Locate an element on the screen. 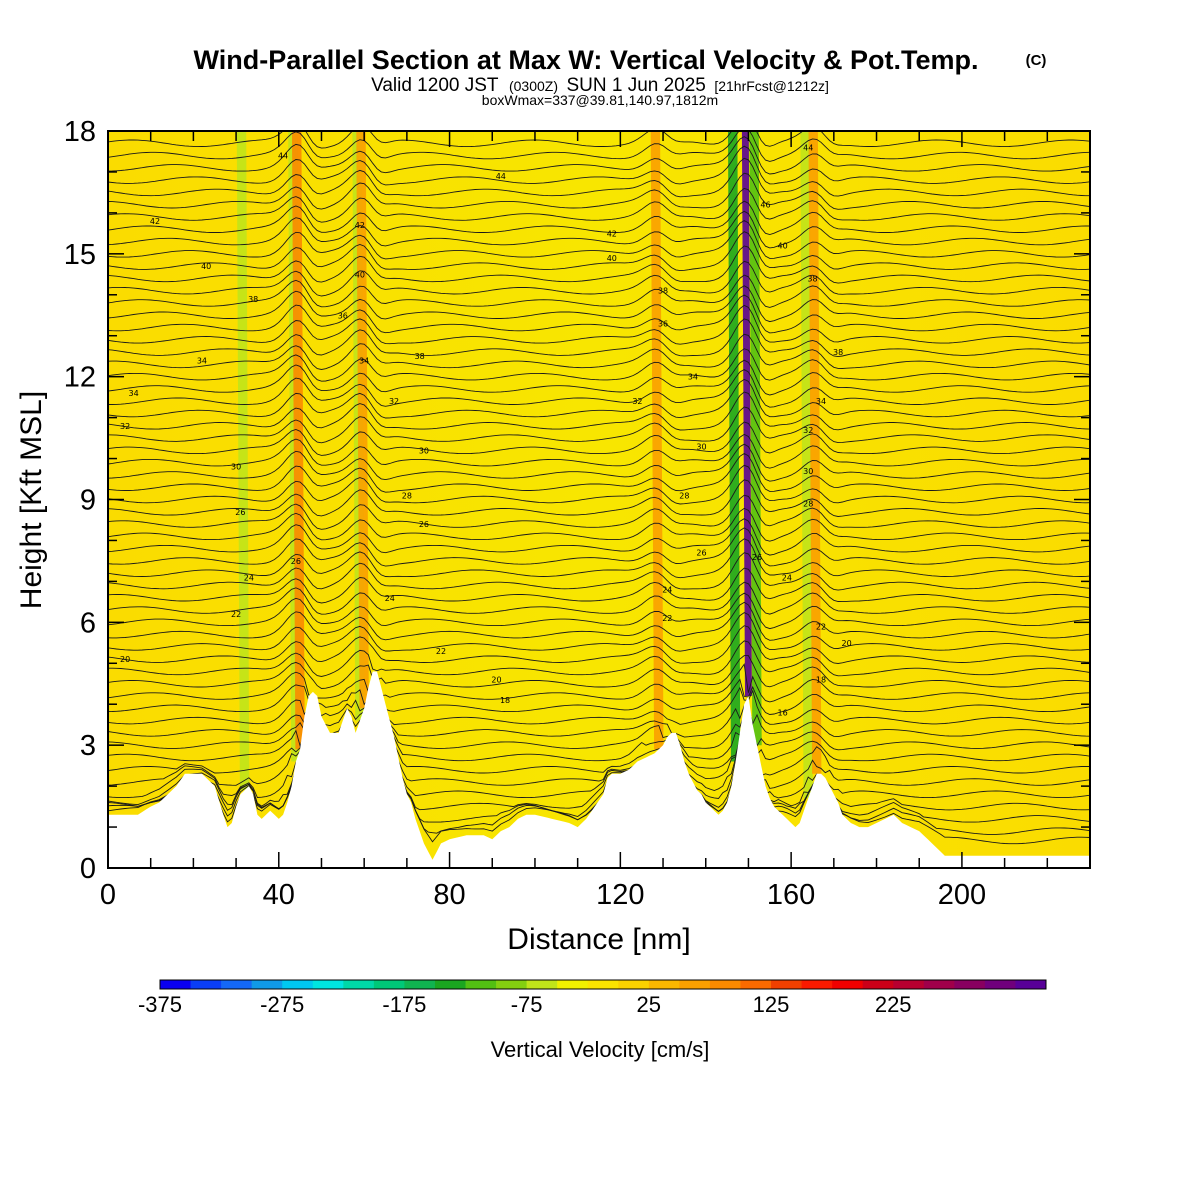 This screenshot has width=1200, height=1200. x-tick-label: 120 is located at coordinates (620, 895).